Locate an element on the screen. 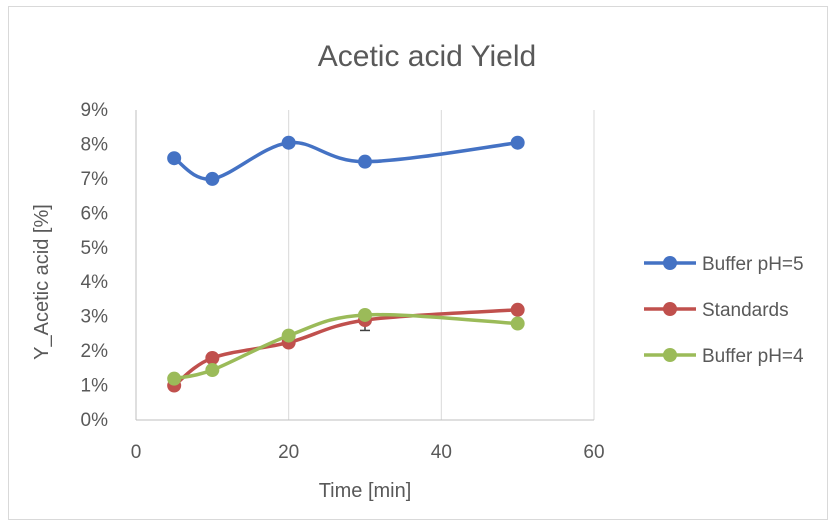  y-tick-label: 0% is located at coordinates (95, 420).